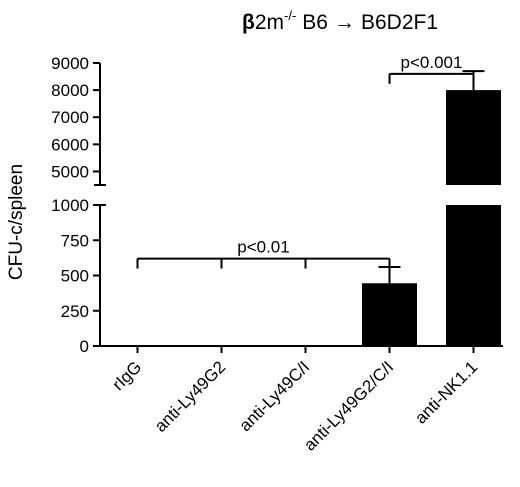 The image size is (520, 487). I want to click on y-ticks: 0 250 500 750 1000 5000 6000 7000 8000 9000, so click(75, 205).